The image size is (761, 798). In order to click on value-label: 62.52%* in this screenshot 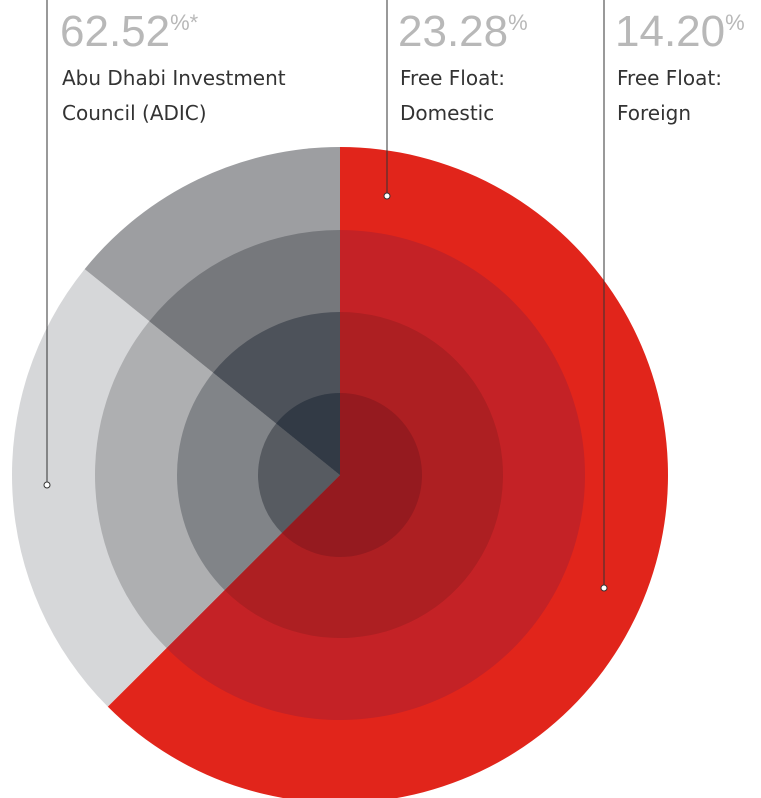, I will do `click(129, 31)`.